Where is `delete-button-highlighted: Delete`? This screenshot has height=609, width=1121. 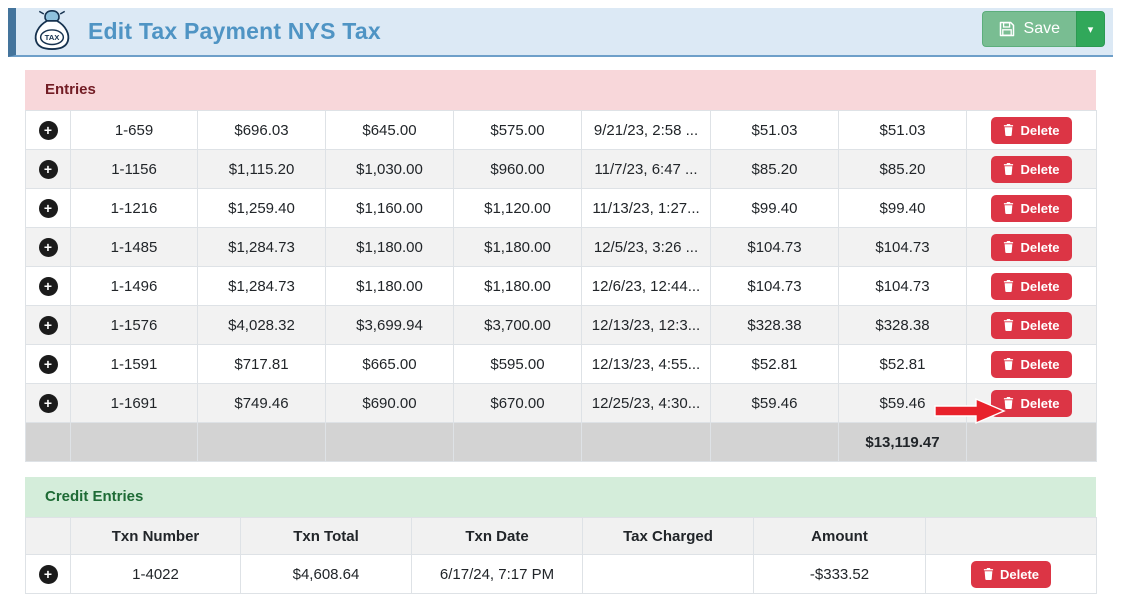 delete-button-highlighted: Delete is located at coordinates (1031, 403).